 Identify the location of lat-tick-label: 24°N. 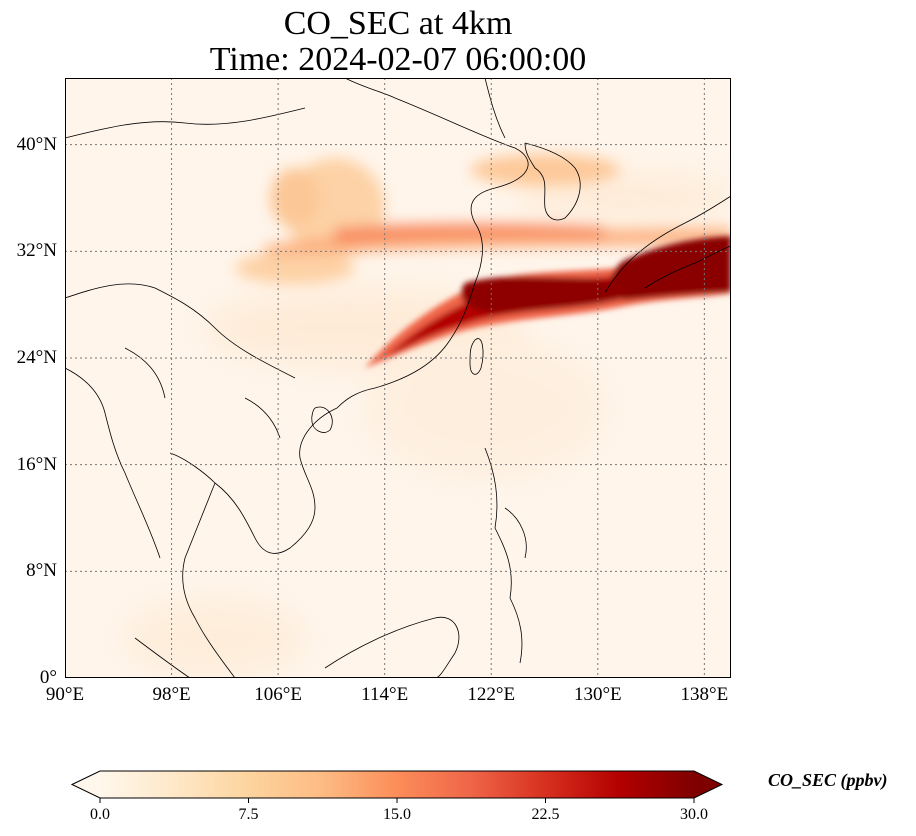
(36, 357).